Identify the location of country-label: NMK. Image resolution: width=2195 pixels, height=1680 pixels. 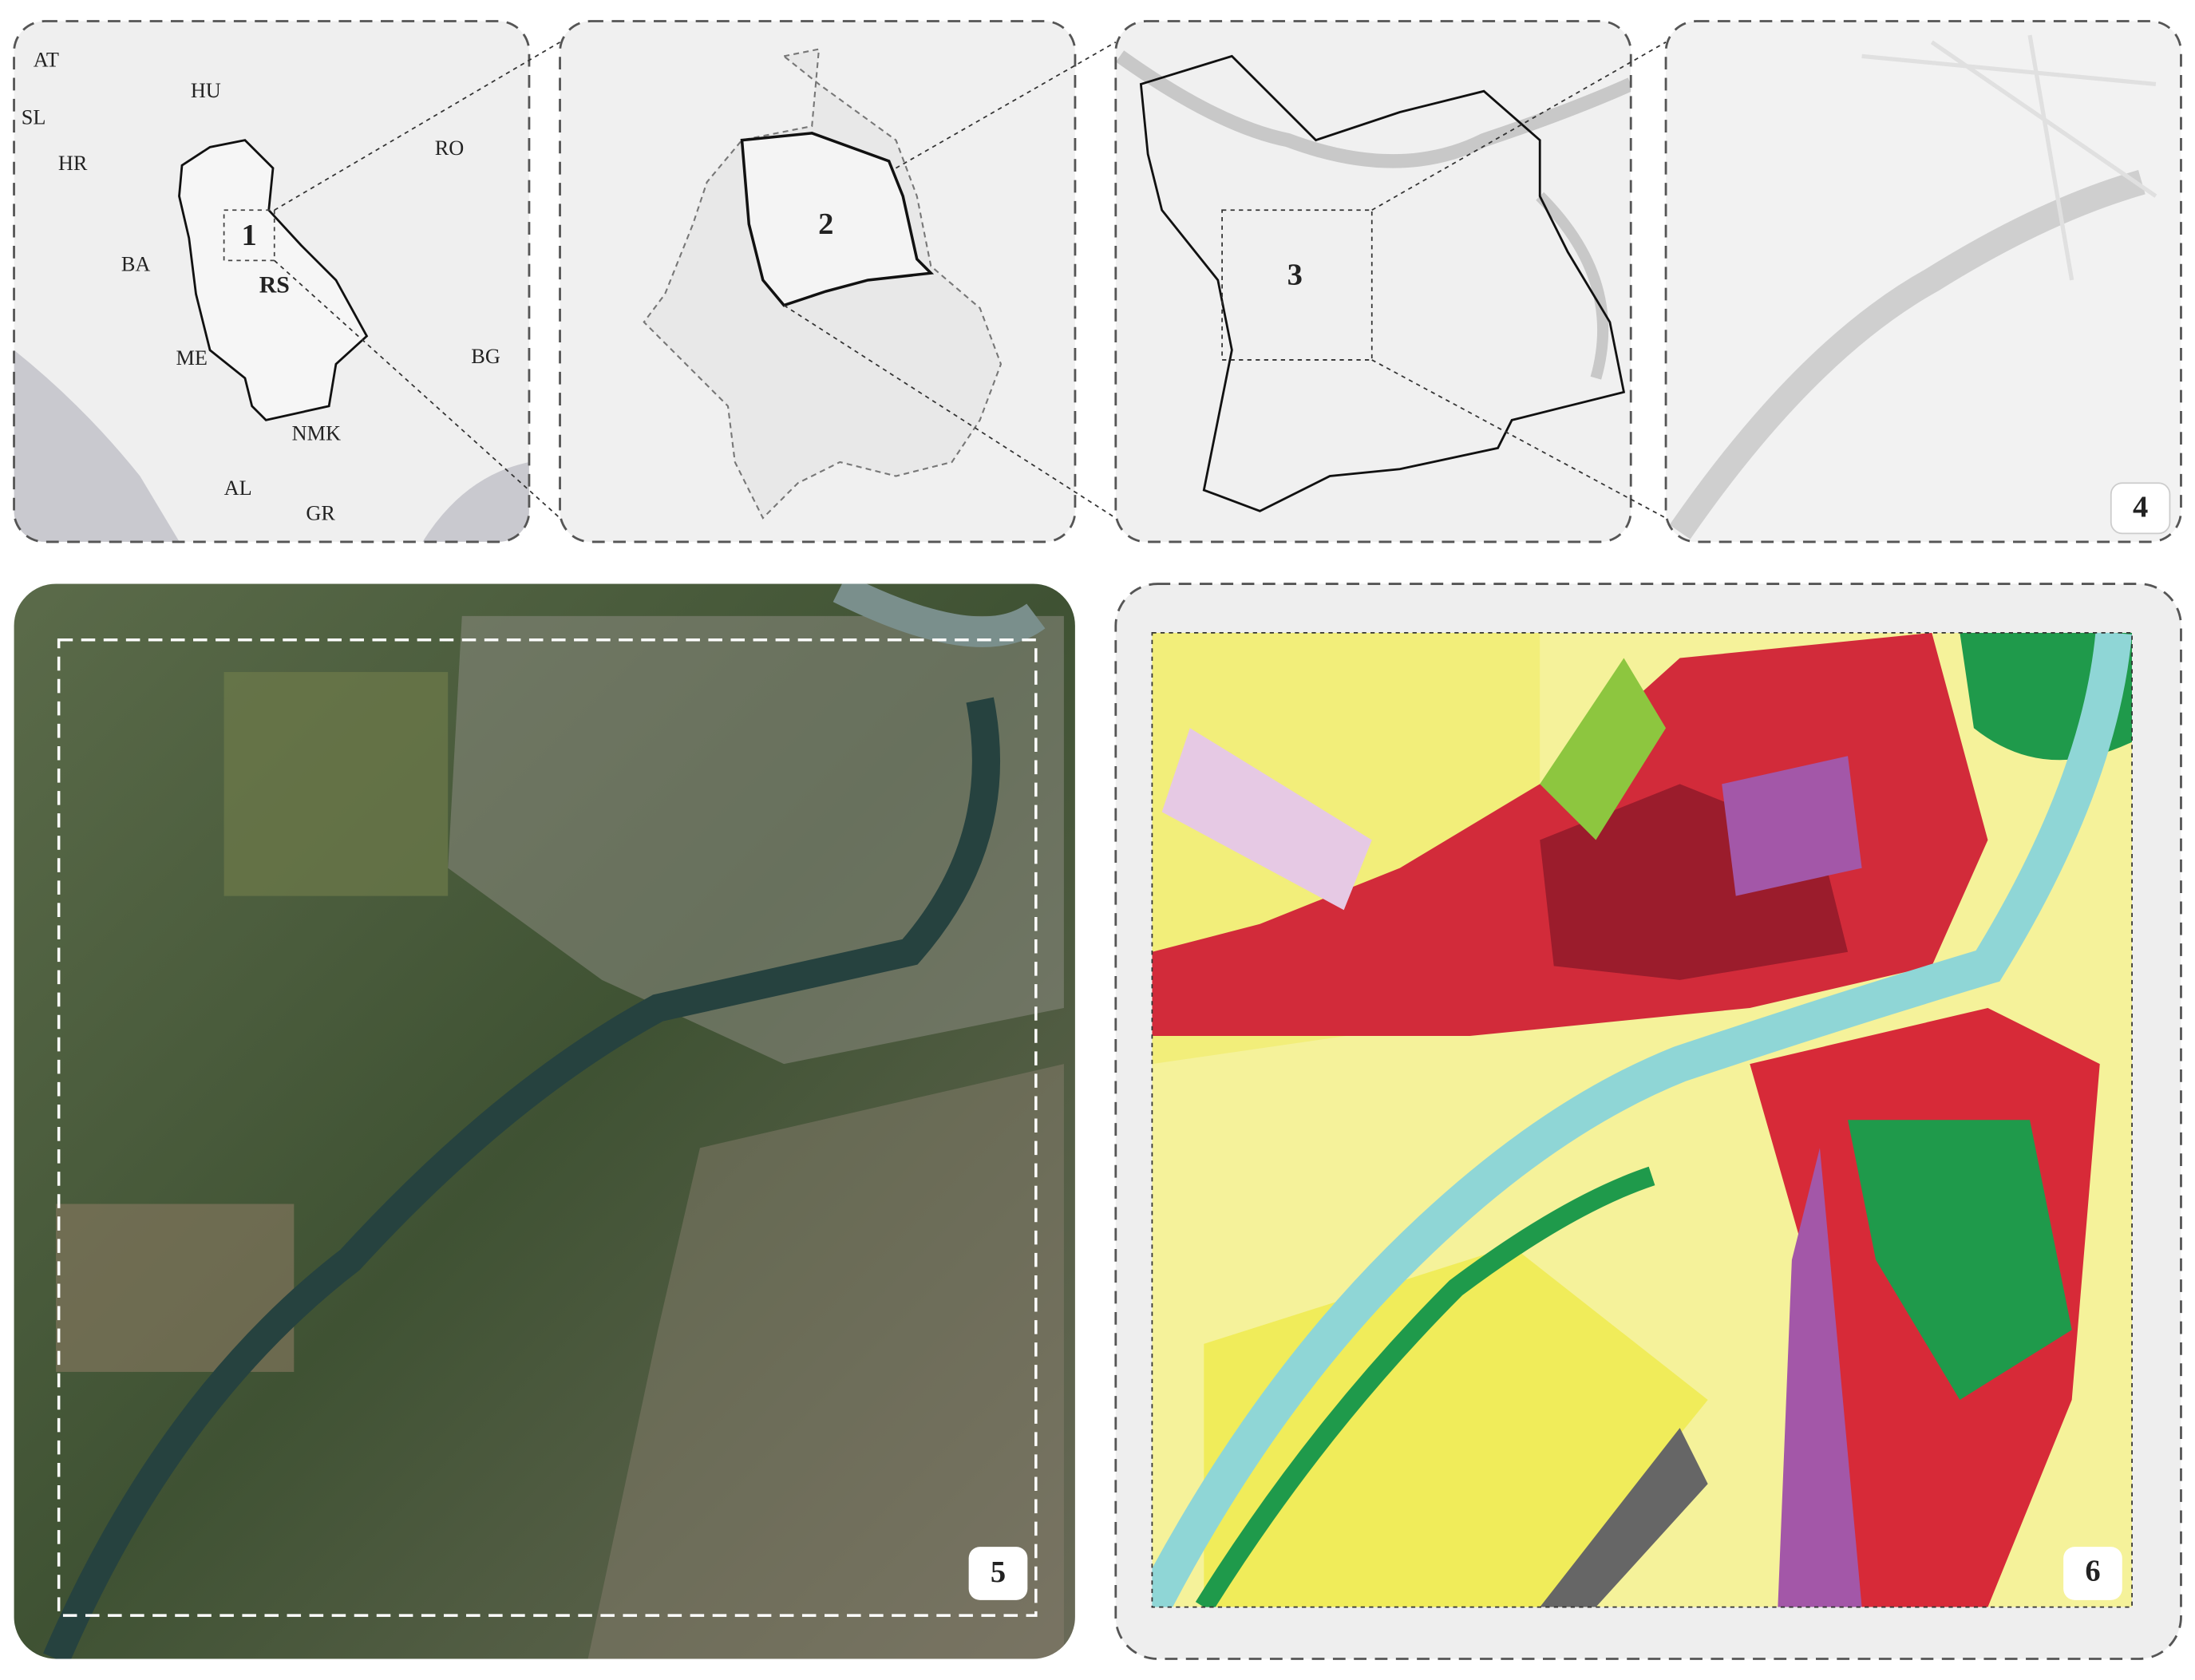
(317, 433).